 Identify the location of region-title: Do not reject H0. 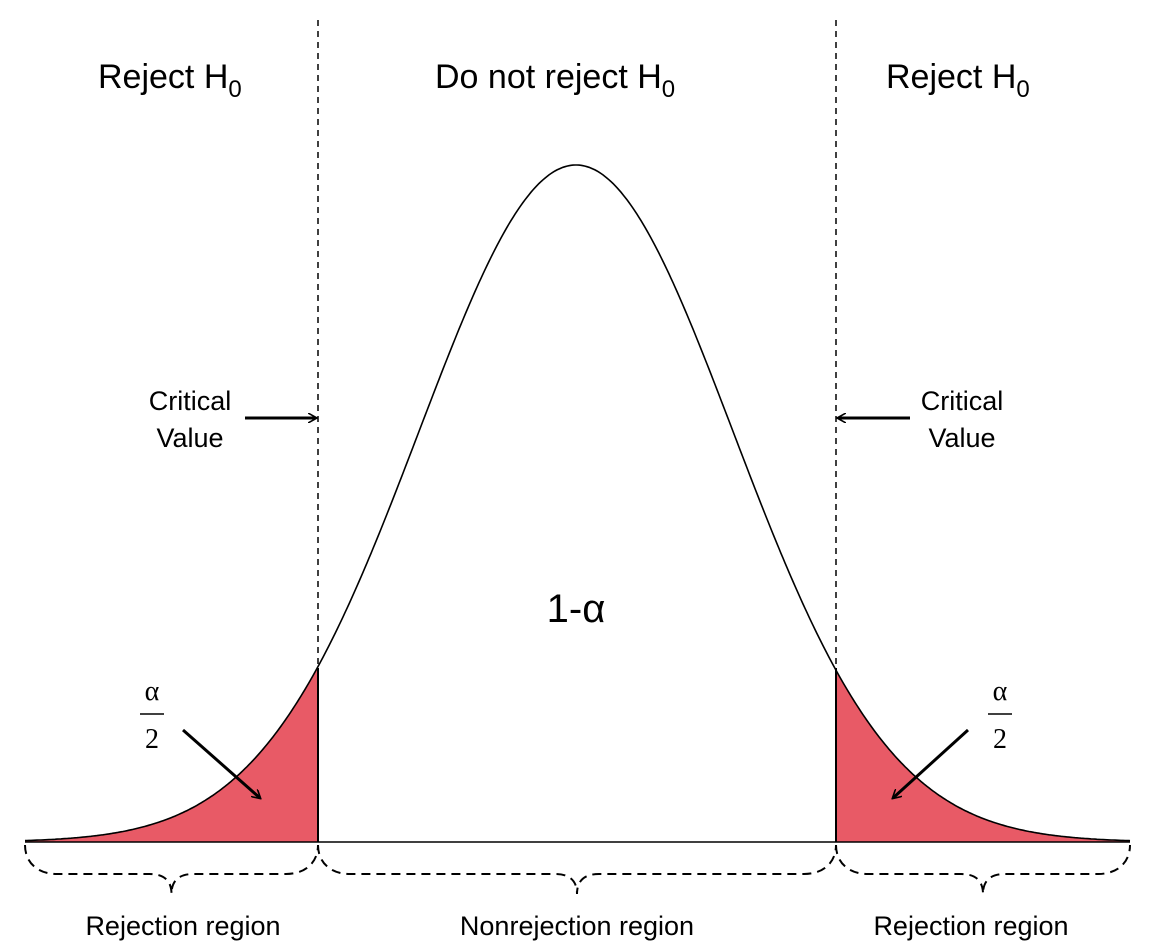
(555, 80).